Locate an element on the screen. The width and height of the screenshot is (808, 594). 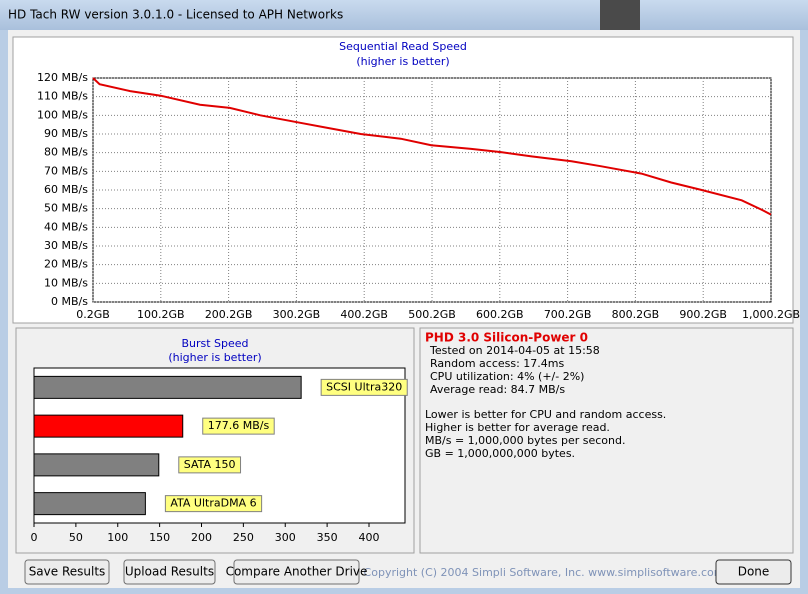
x-tick-label: 100.2GB is located at coordinates (161, 314).